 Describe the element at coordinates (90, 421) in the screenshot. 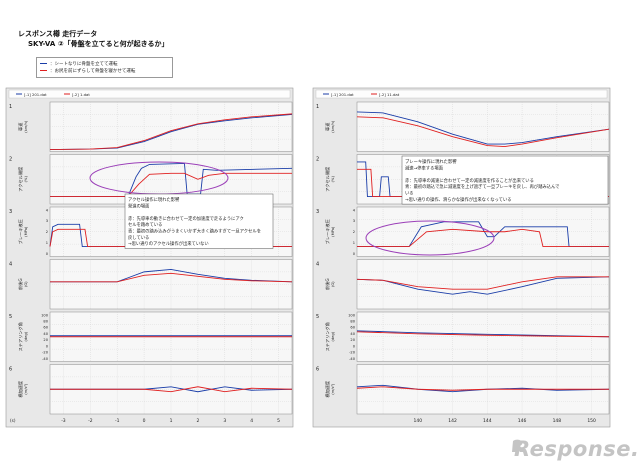

I see `xtick-label-left-1: -2` at that location.